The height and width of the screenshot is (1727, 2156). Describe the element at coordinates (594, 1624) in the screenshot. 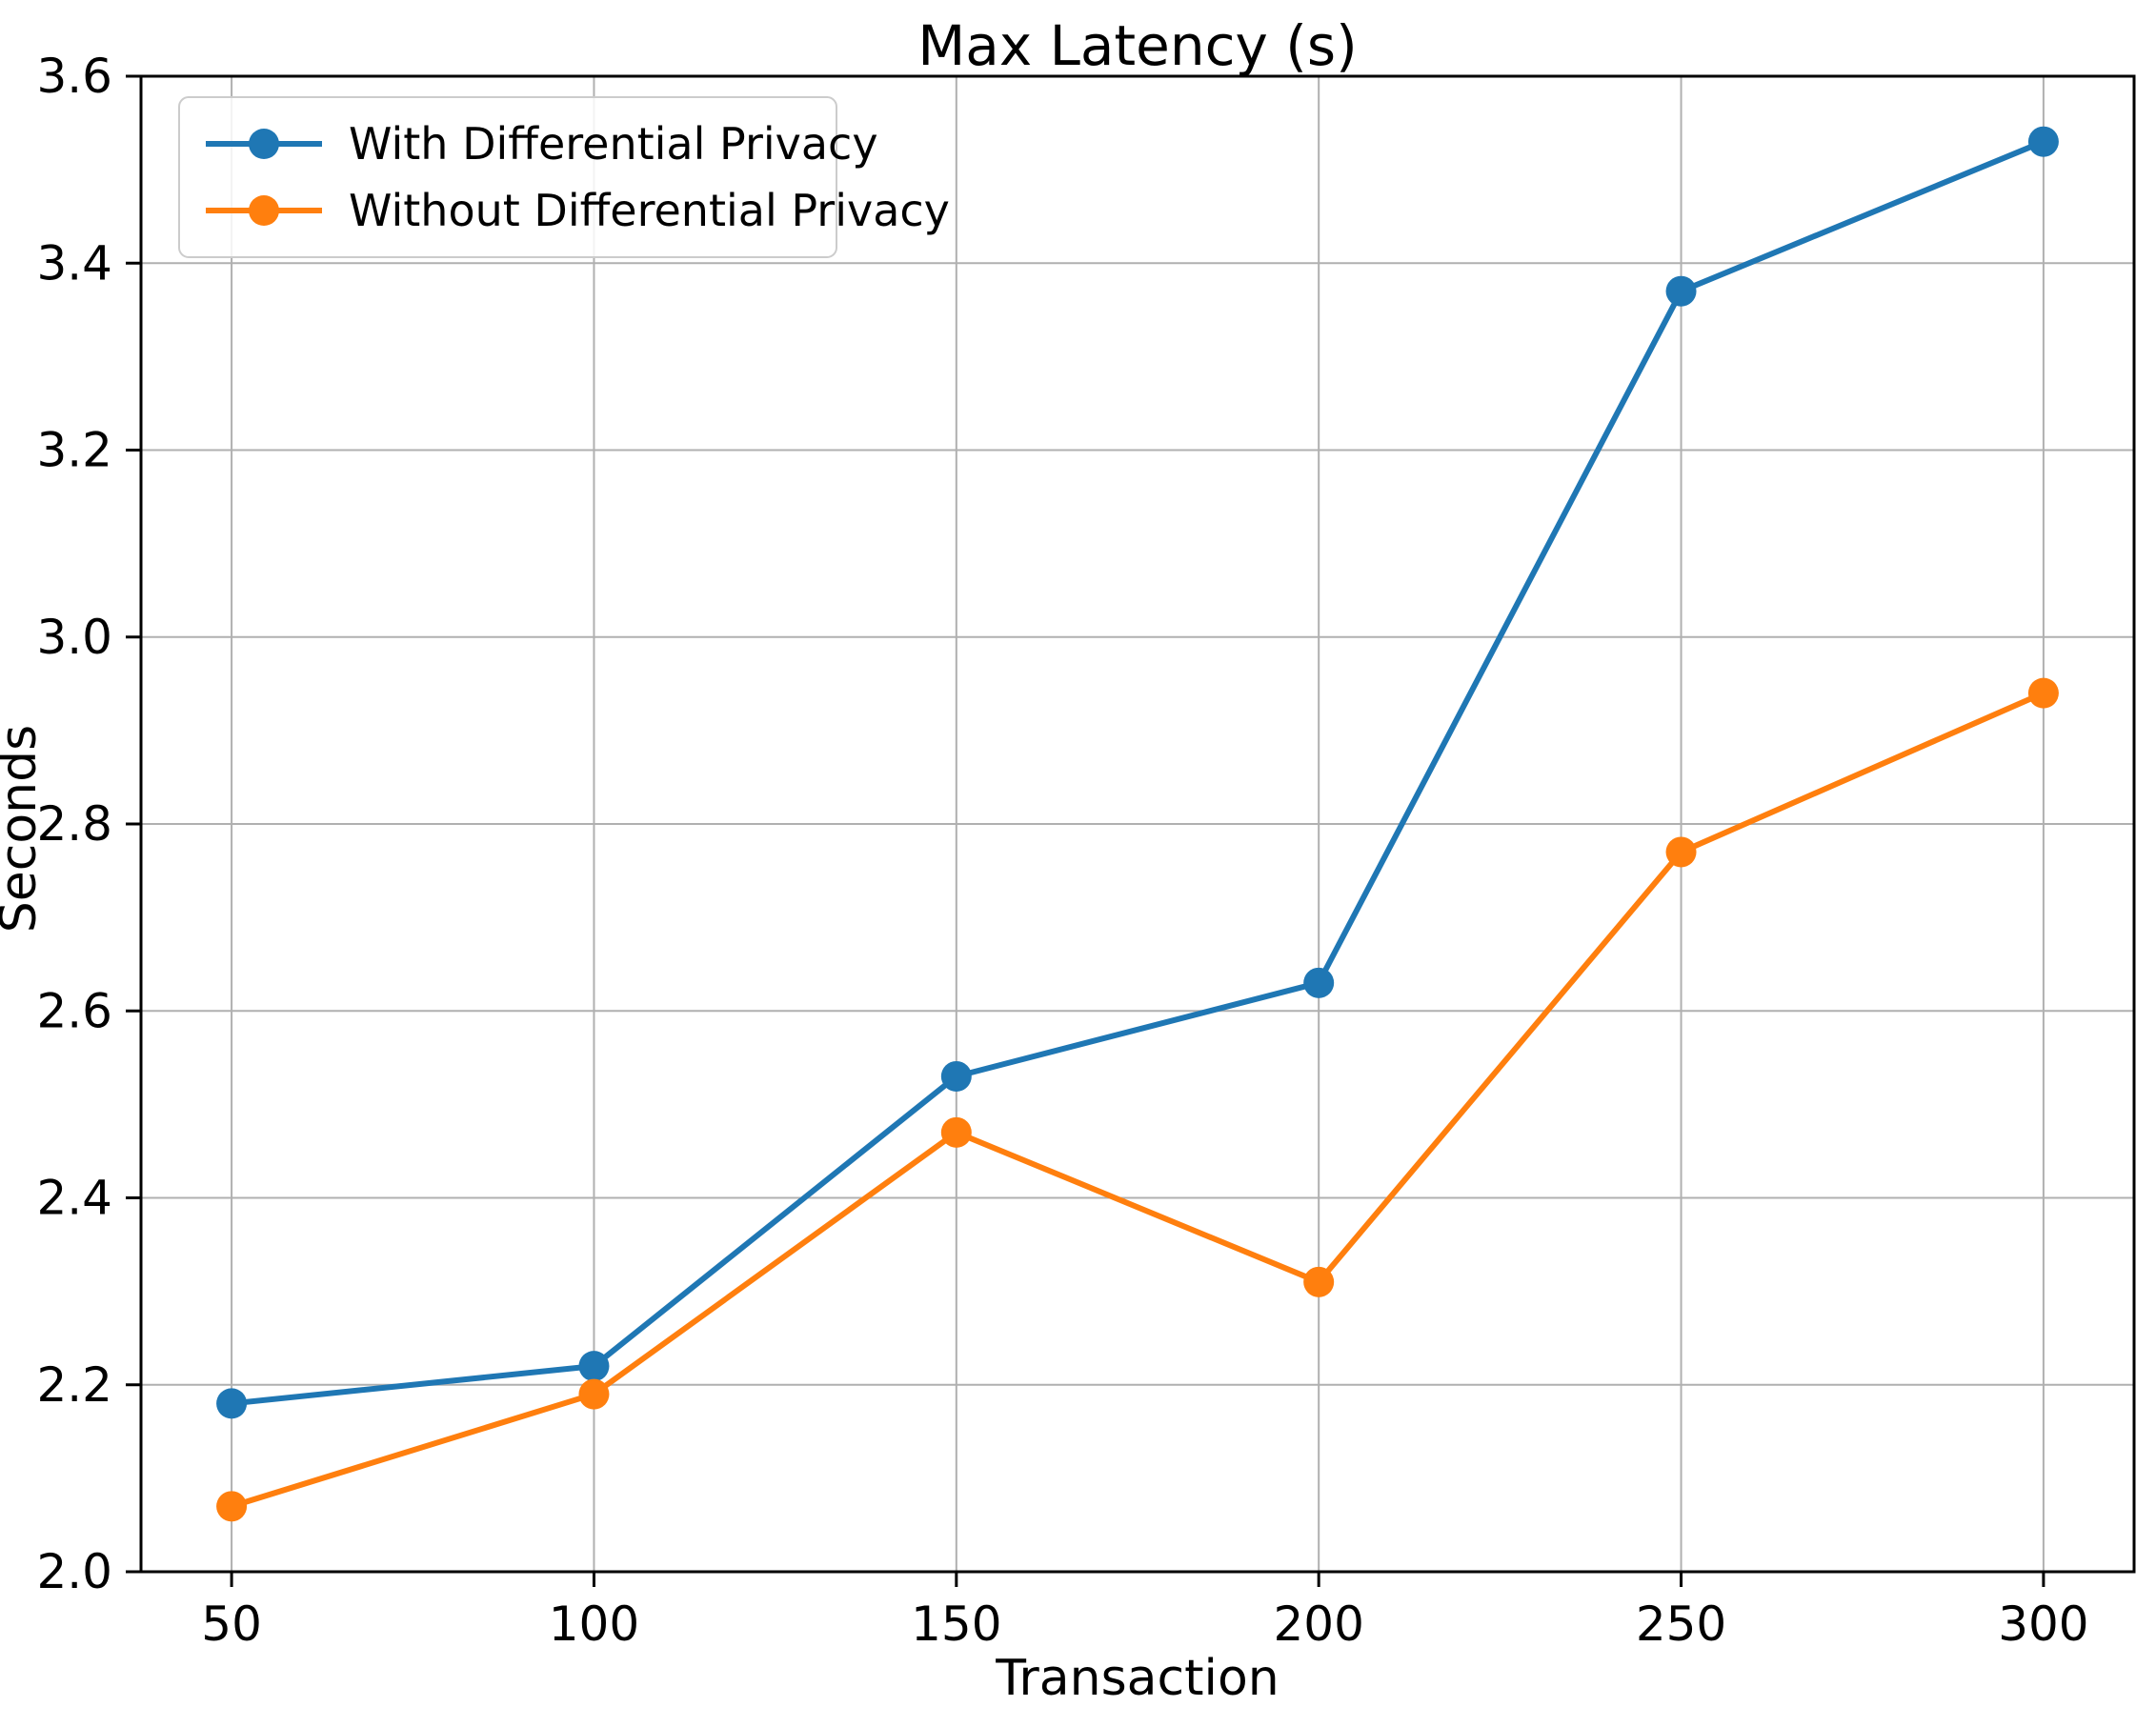

I see `x-tick-label: 100` at that location.